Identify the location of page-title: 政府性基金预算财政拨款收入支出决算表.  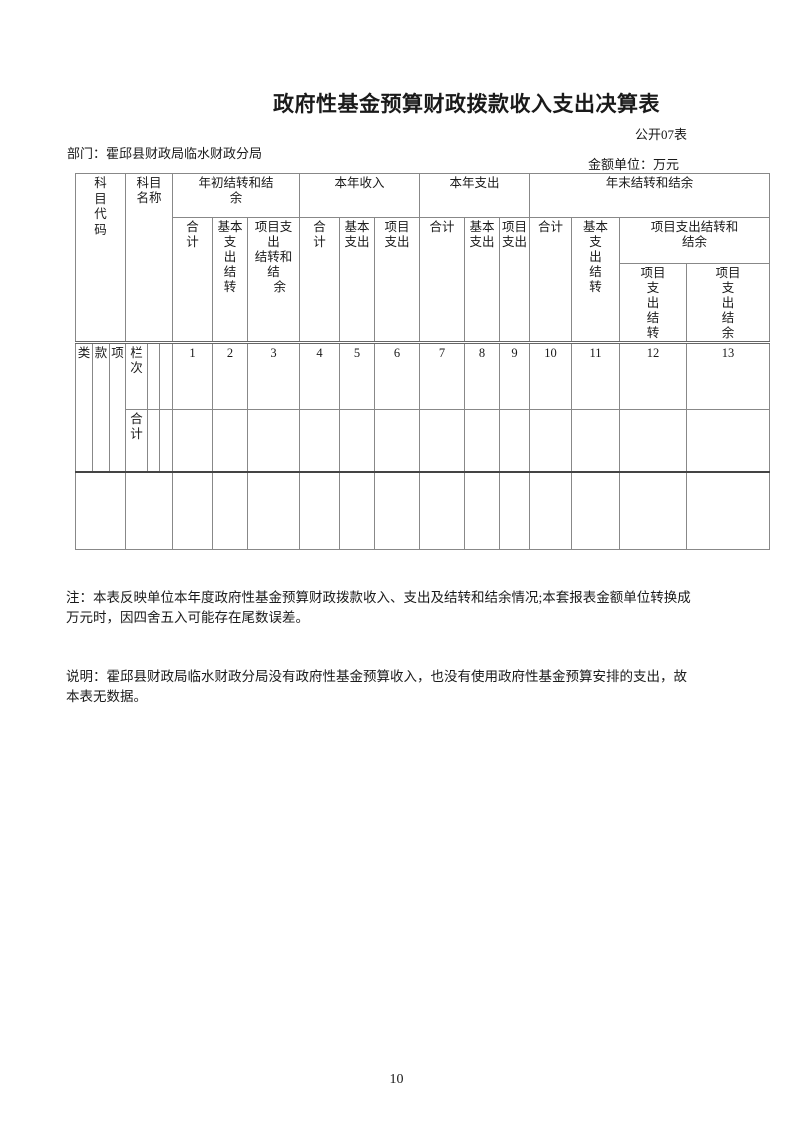
(466, 104).